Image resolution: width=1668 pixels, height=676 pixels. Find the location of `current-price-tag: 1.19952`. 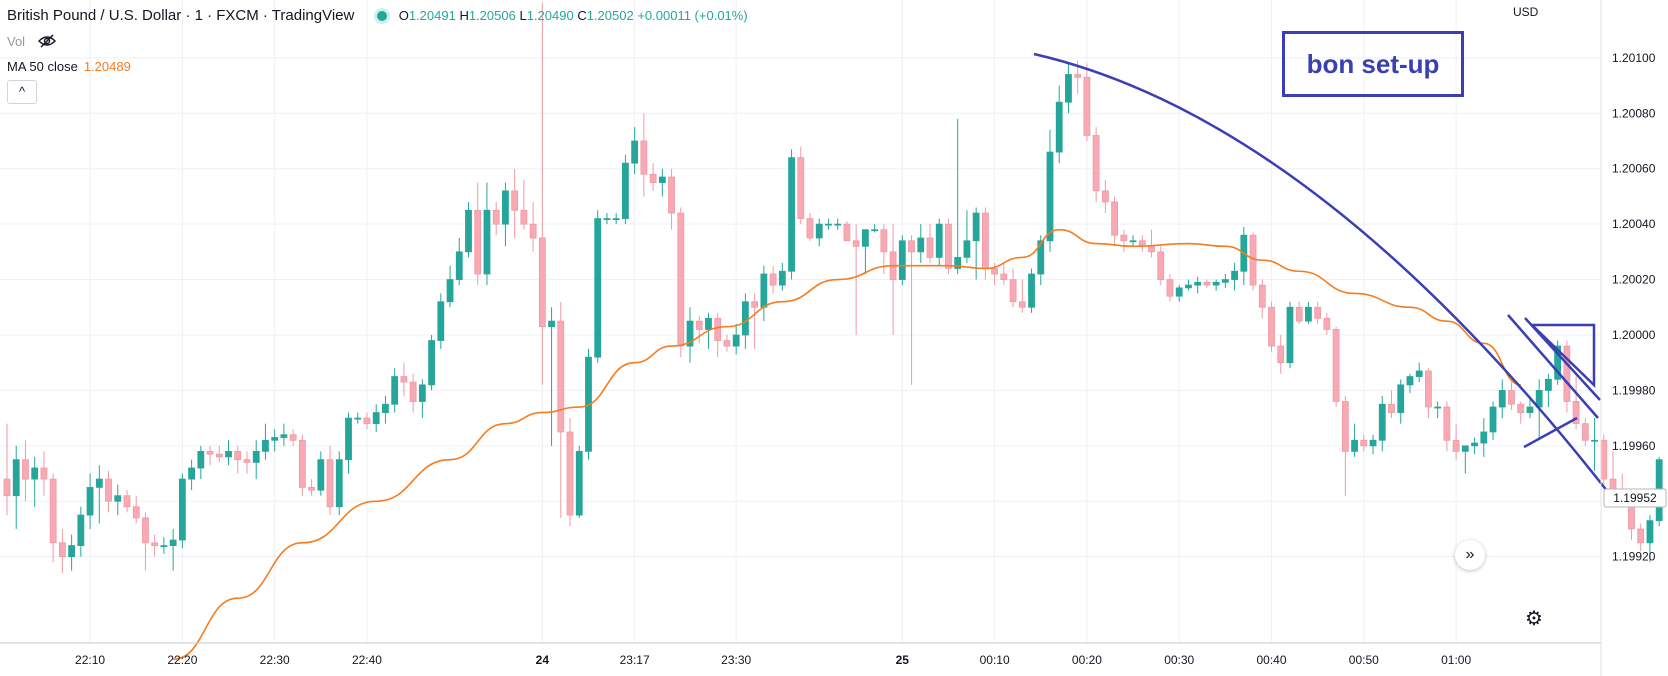

current-price-tag: 1.19952 is located at coordinates (1635, 498).